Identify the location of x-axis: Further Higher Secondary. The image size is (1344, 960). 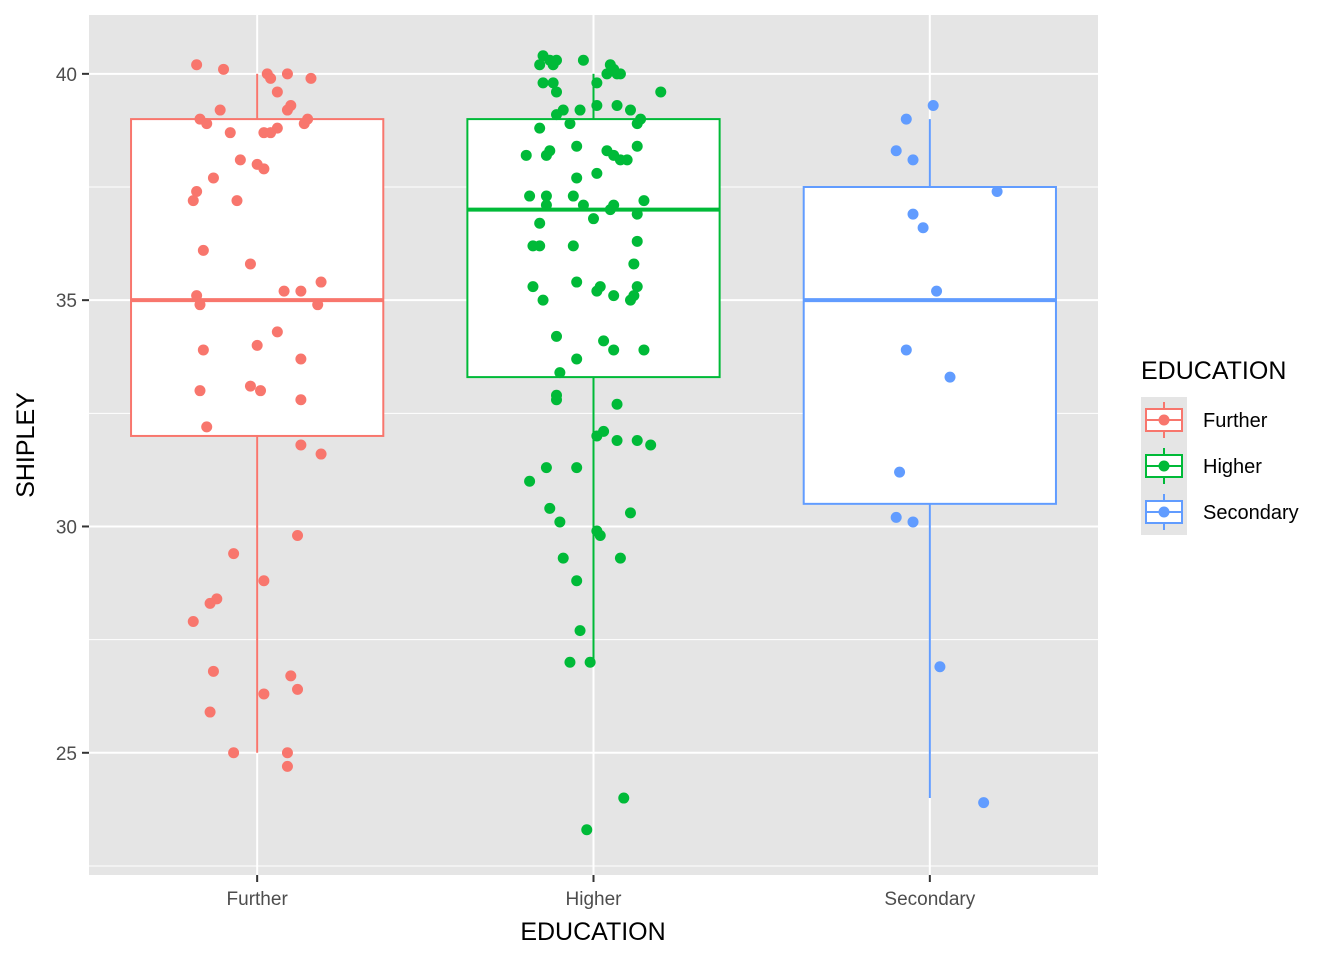
(601, 892).